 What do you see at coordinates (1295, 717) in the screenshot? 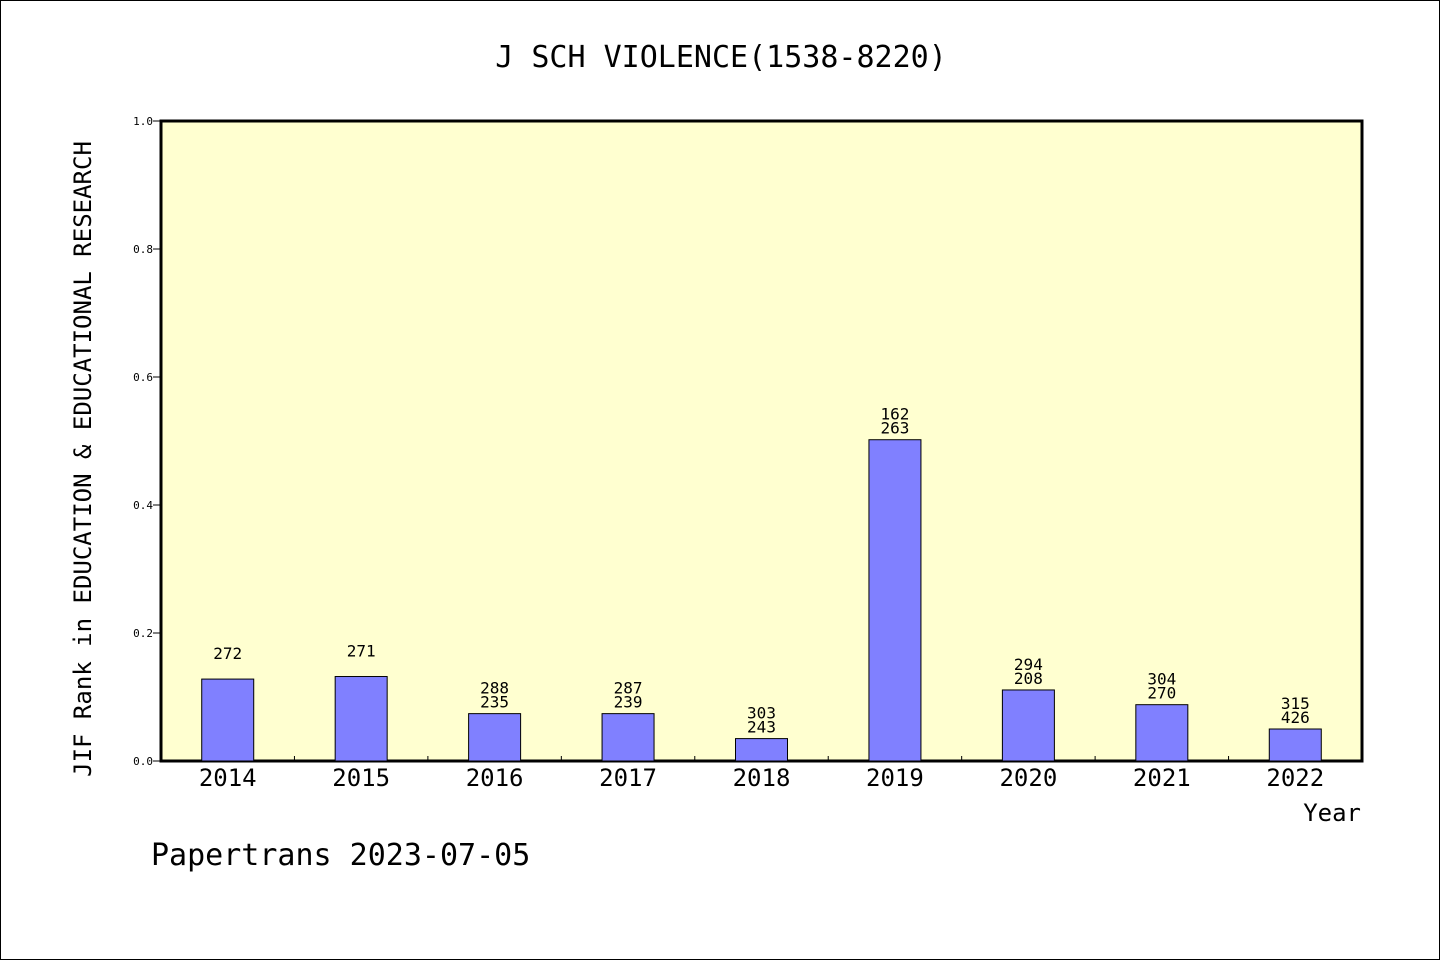
I see `bar-data-label: 426` at bounding box center [1295, 717].